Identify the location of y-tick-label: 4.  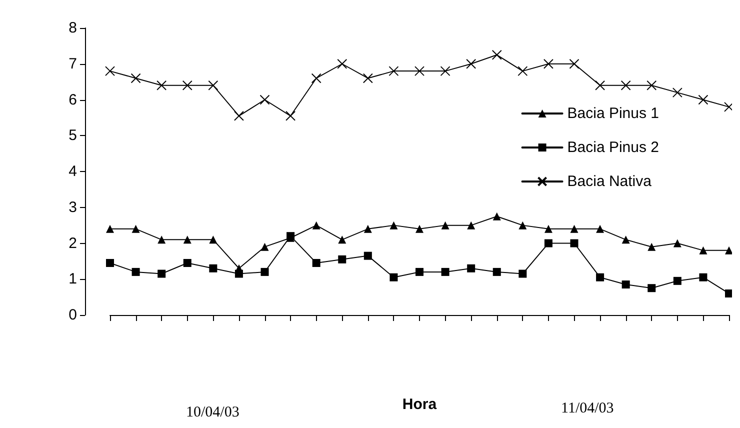
(72, 171).